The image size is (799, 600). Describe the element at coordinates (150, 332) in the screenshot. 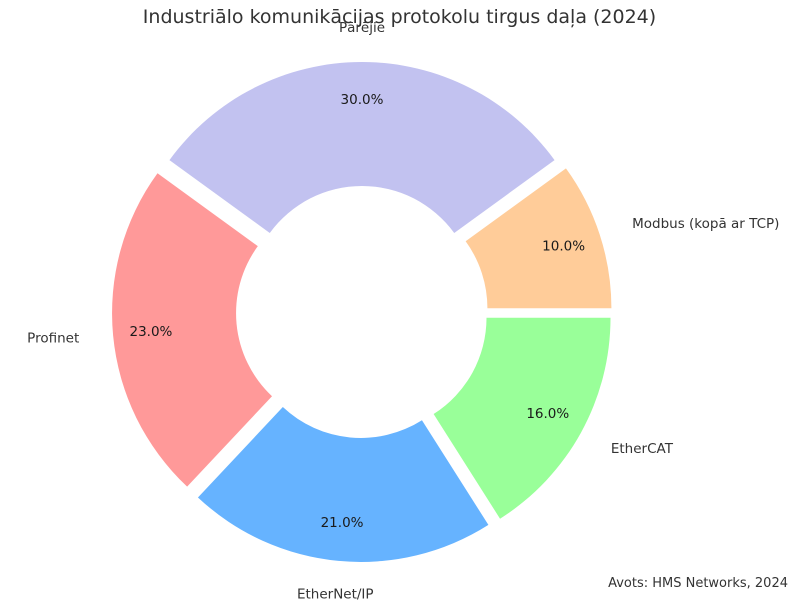

I see `slice-percent-label: 23.0%` at that location.